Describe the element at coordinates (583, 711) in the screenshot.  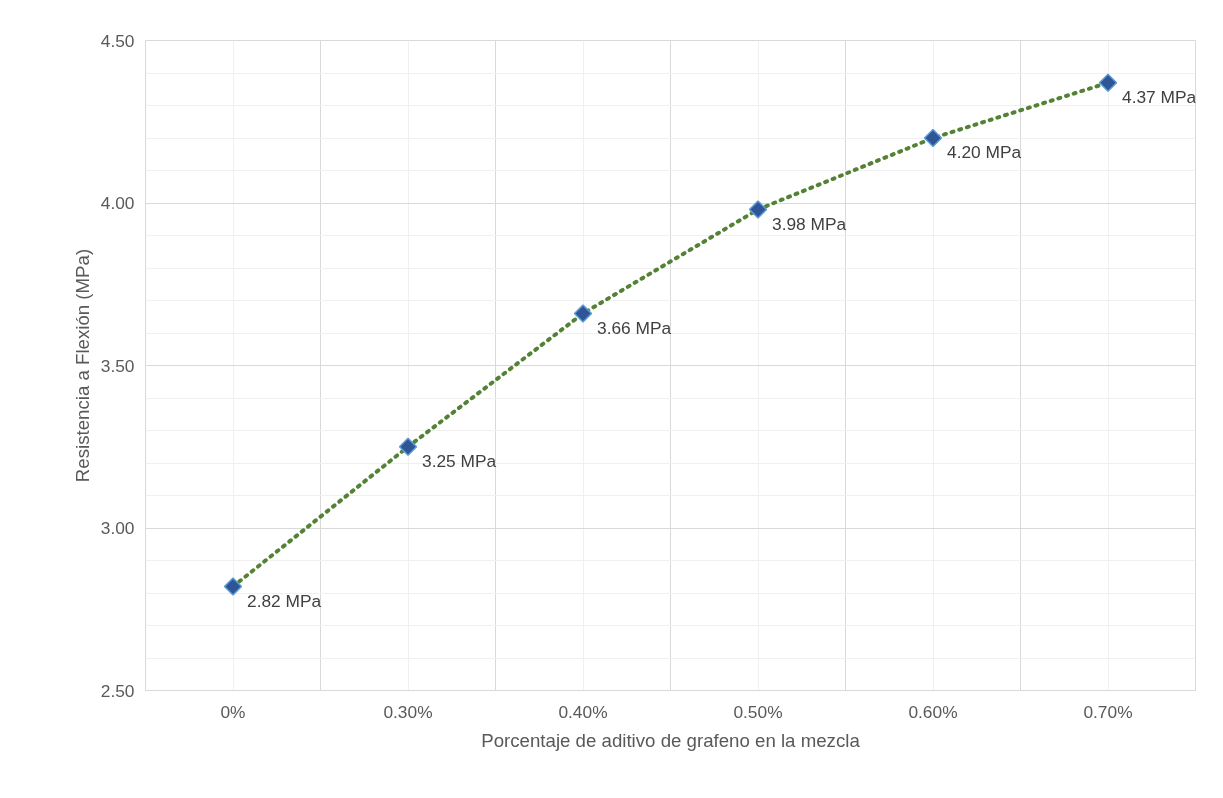
I see `x-tick-label: 0.40%` at that location.